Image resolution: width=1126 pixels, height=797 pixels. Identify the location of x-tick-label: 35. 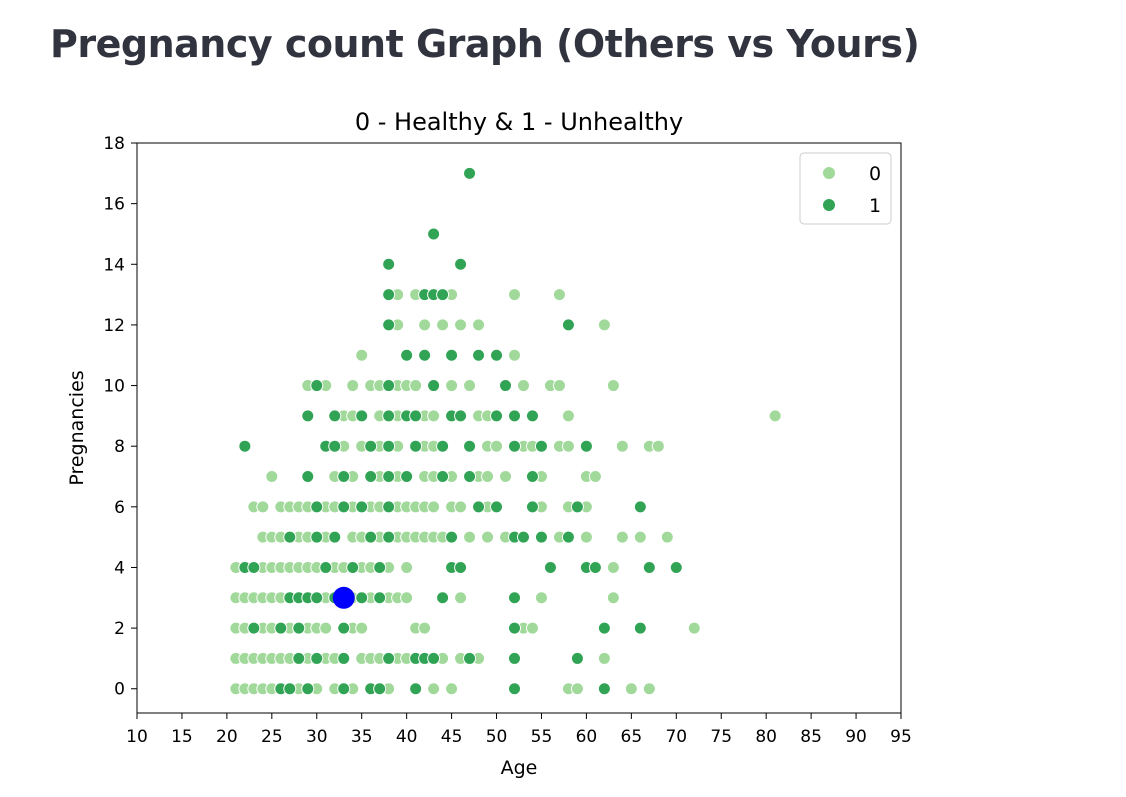
(362, 737).